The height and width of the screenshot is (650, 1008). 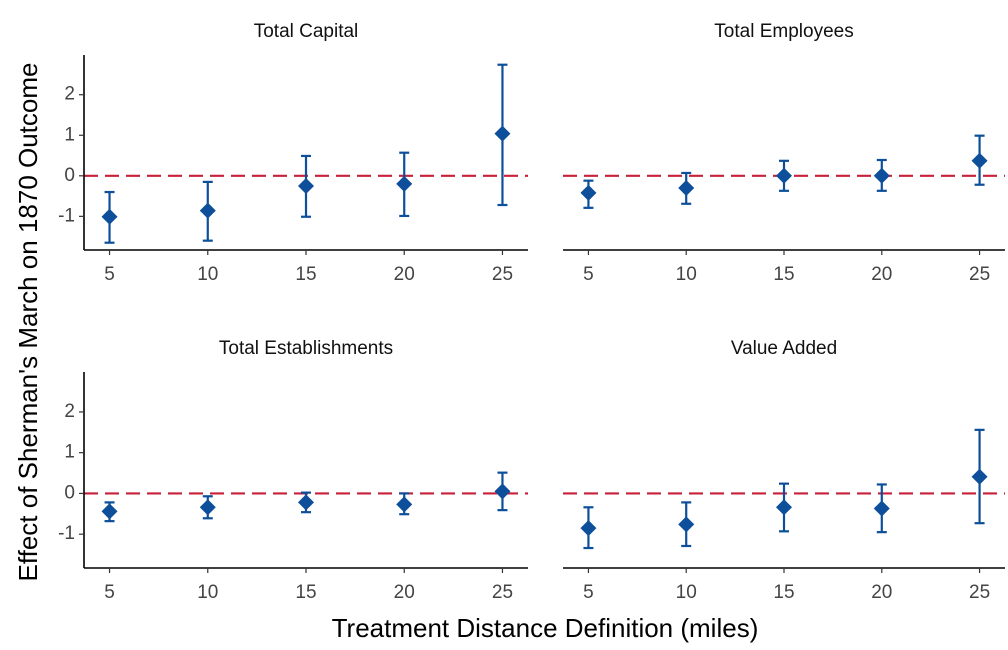 I want to click on panel-title: Total Employees, so click(x=783, y=31).